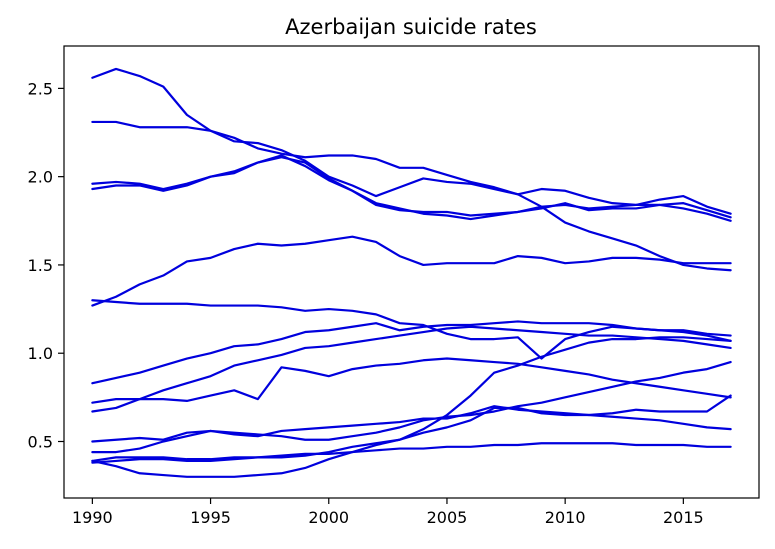 This screenshot has height=549, width=775. I want to click on x-tick-label: 1990, so click(92, 517).